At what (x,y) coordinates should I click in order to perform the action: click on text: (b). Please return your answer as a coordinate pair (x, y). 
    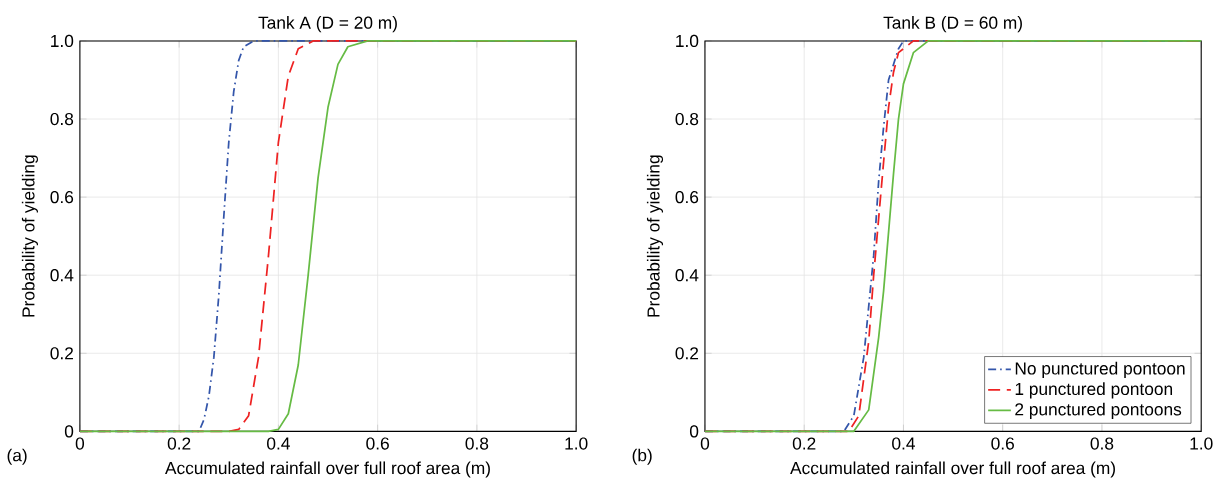
    Looking at the image, I should click on (642, 456).